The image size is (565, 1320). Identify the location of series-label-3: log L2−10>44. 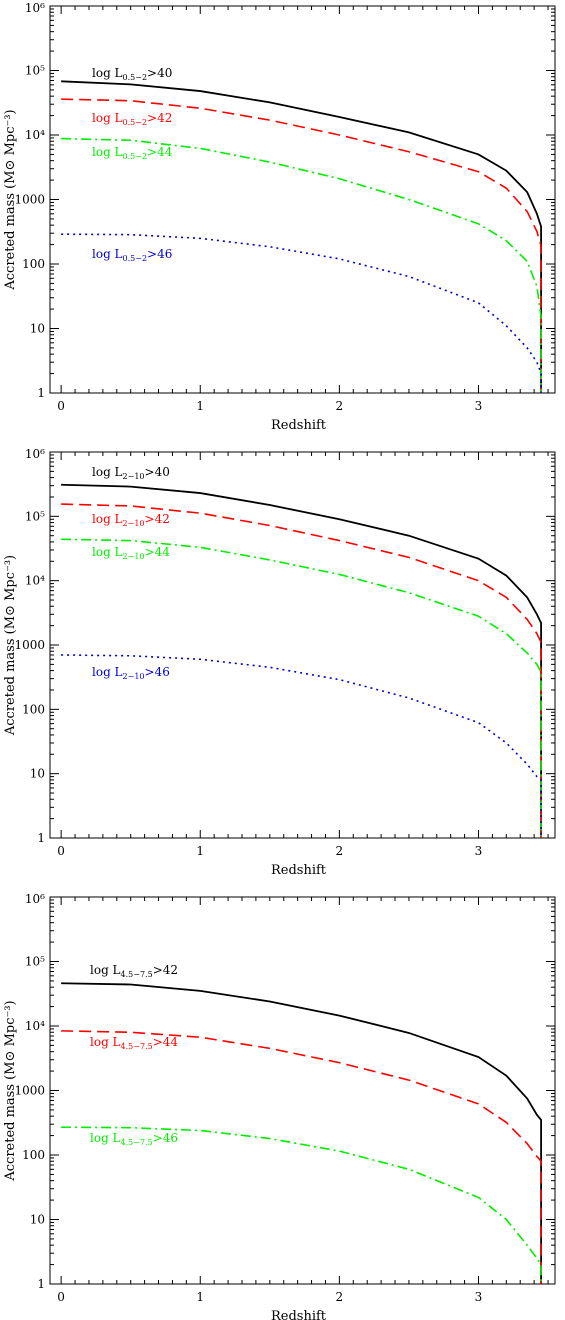
(131, 553).